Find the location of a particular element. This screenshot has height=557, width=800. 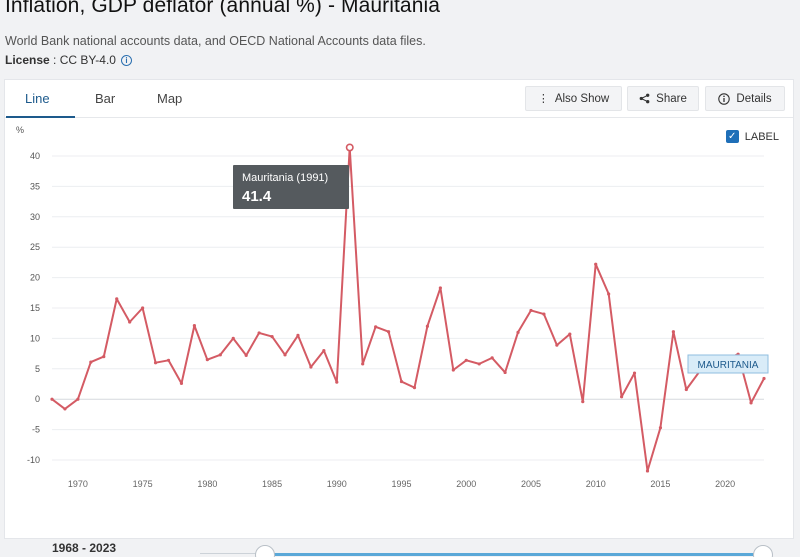

tooltip-box is located at coordinates (291, 187).